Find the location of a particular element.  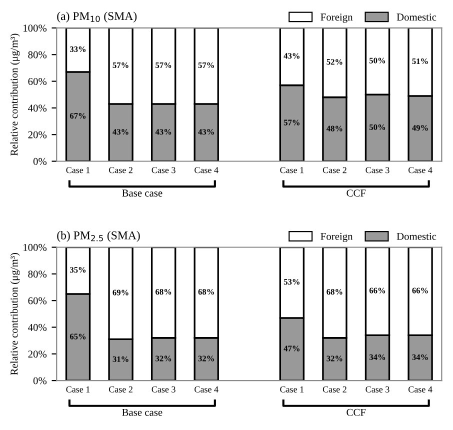

data-label: 33% is located at coordinates (78, 49).